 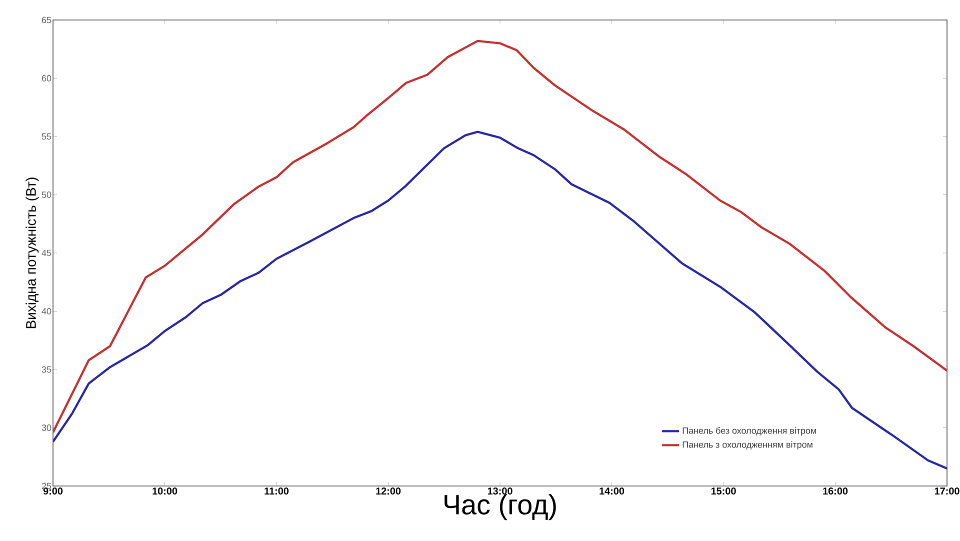 I want to click on legend-label: Панель з охолодженням вітром, so click(x=747, y=445).